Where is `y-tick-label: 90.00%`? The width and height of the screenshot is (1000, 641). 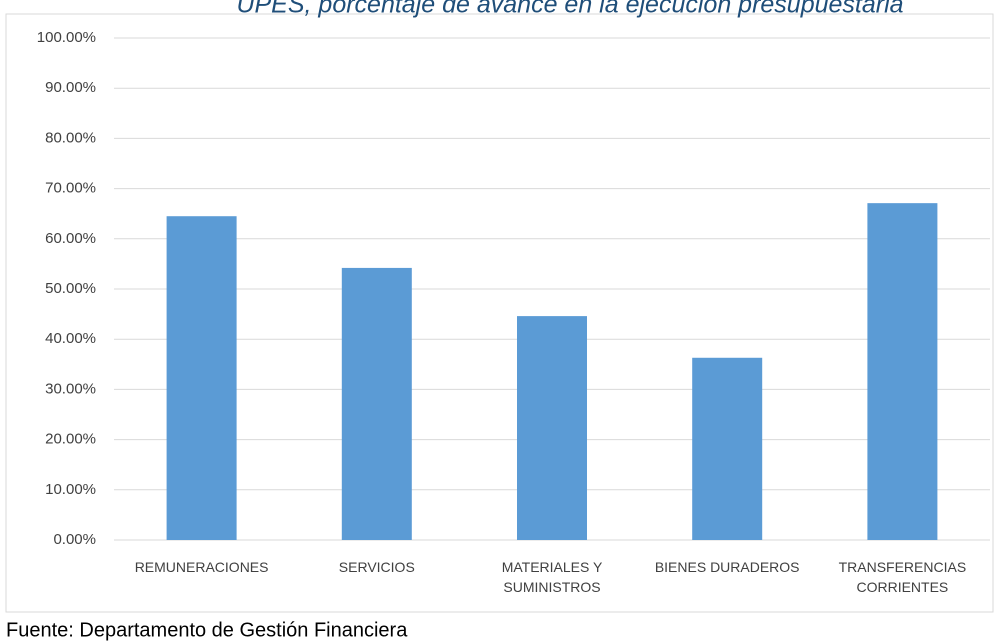 y-tick-label: 90.00% is located at coordinates (70, 87).